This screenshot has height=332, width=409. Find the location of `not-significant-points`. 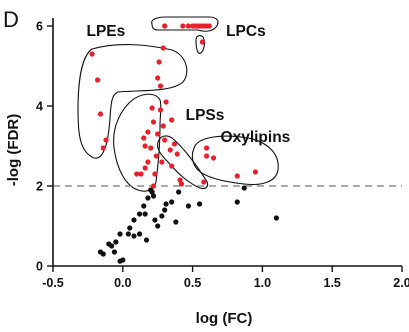

not-significant-points is located at coordinates (188, 224).